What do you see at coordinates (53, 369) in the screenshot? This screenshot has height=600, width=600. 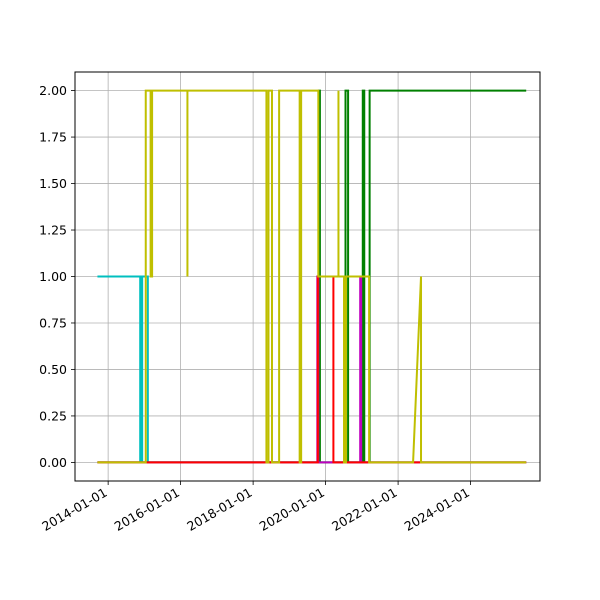 I see `y-tick-label: 0.50` at bounding box center [53, 369].